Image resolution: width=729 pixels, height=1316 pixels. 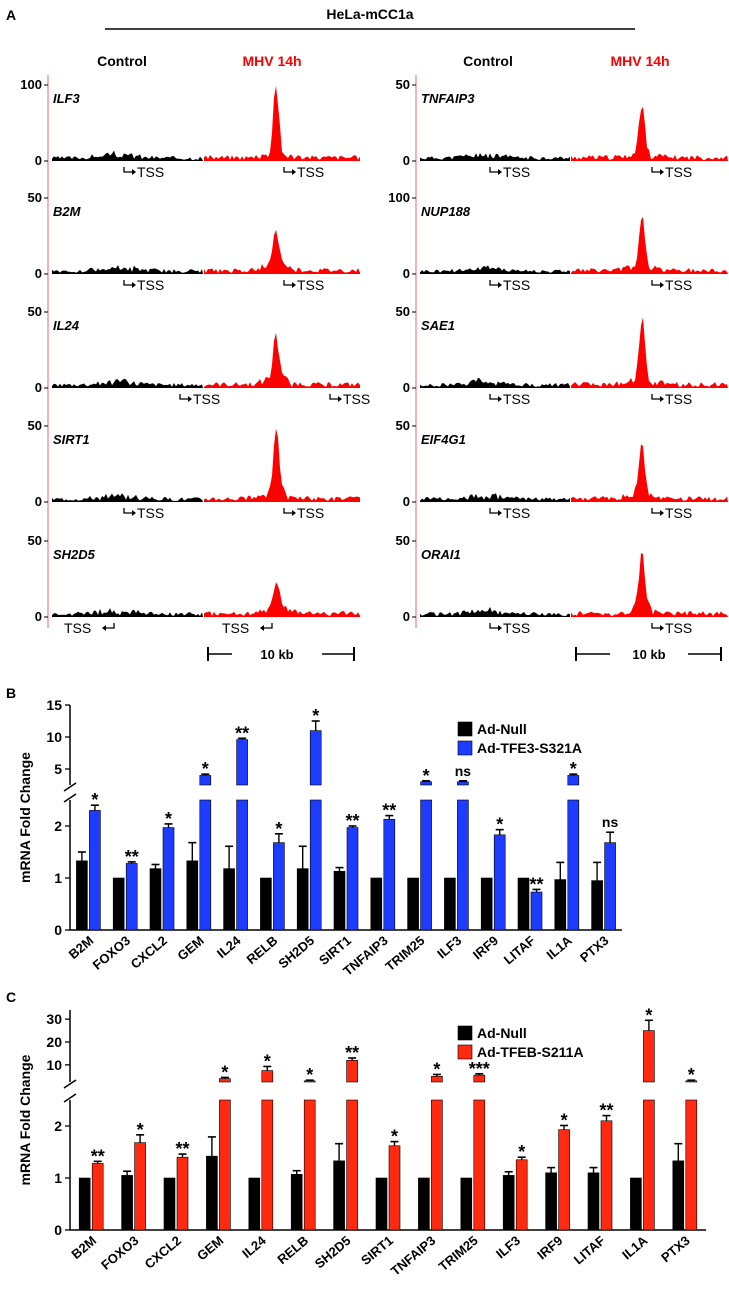 What do you see at coordinates (194, 584) in the screenshot?
I see `track-sh2d5: 50 0 SH2D5 TSS TSS` at bounding box center [194, 584].